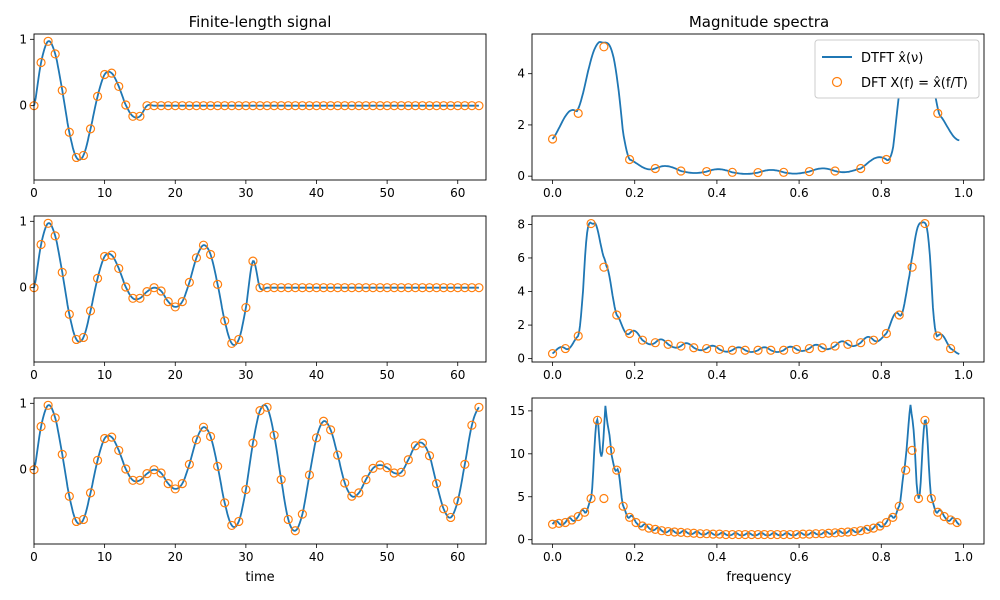  What do you see at coordinates (747, 480) in the screenshot?
I see `panel-6: 0.0 0.2 0.4 0.6 0.8 1.0 0 5 10 15` at bounding box center [747, 480].